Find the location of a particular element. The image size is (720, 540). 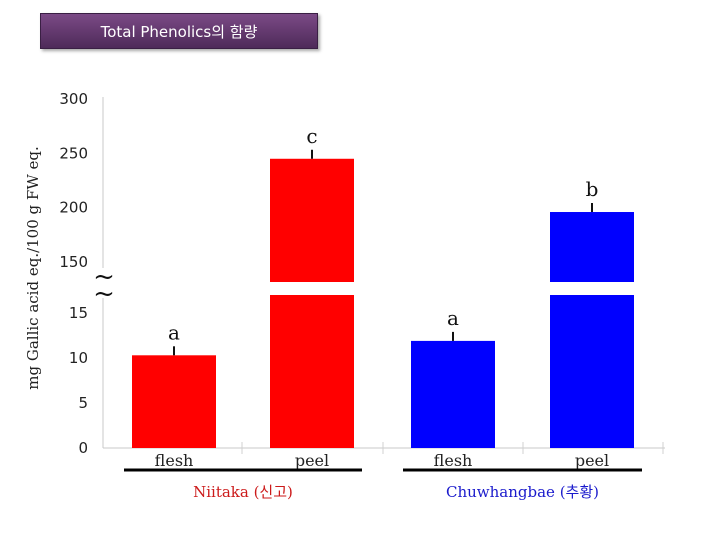

y-tick-label: 5 is located at coordinates (83, 403).